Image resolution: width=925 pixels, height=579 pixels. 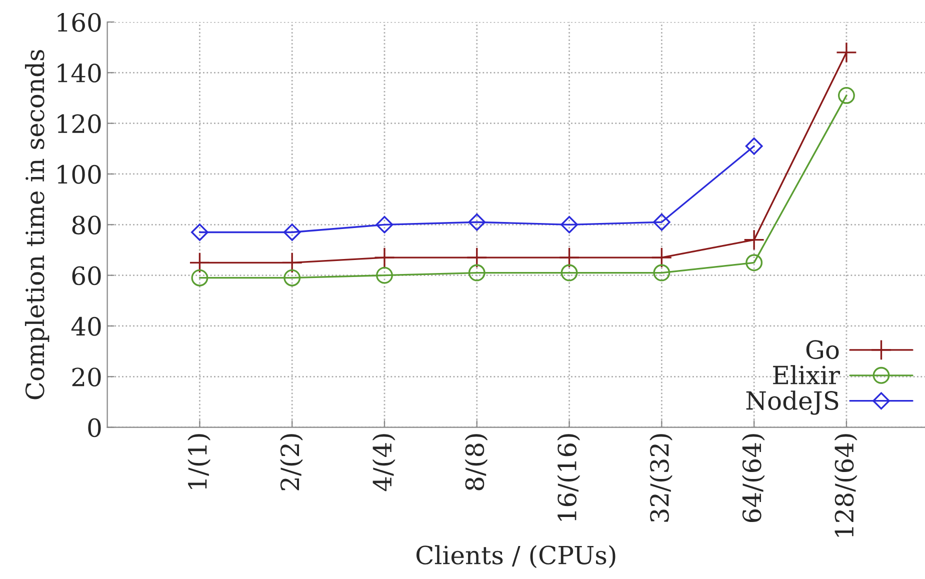 What do you see at coordinates (661, 478) in the screenshot?
I see `x-tick-label: 32/(32)` at bounding box center [661, 478].